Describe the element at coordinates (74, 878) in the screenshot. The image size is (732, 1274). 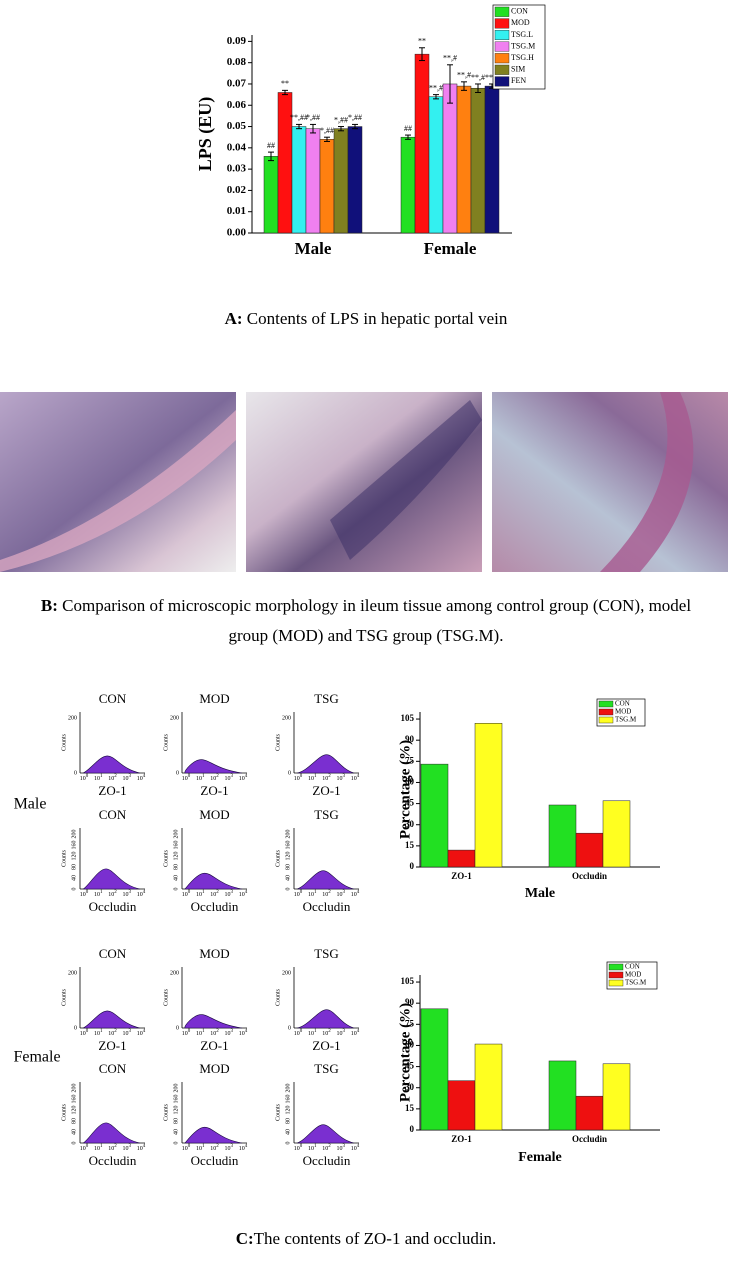
I see `hist-ytick-label: 40` at that location.